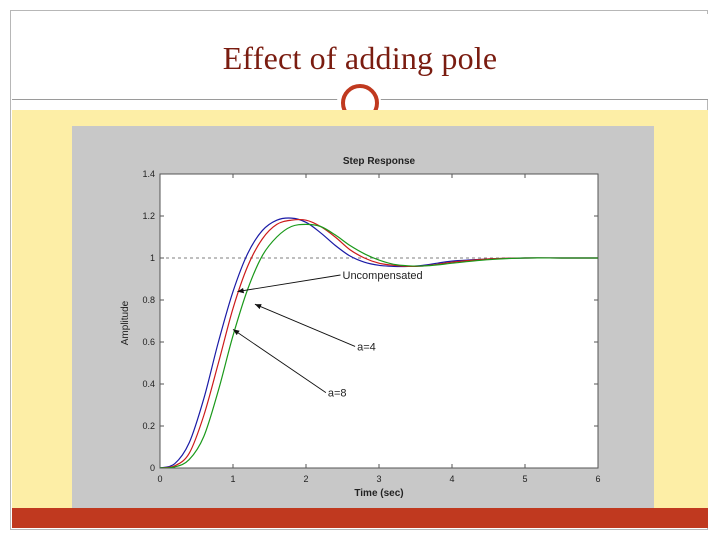 This screenshot has width=720, height=540. I want to click on bottom-accent-bar, so click(360, 518).